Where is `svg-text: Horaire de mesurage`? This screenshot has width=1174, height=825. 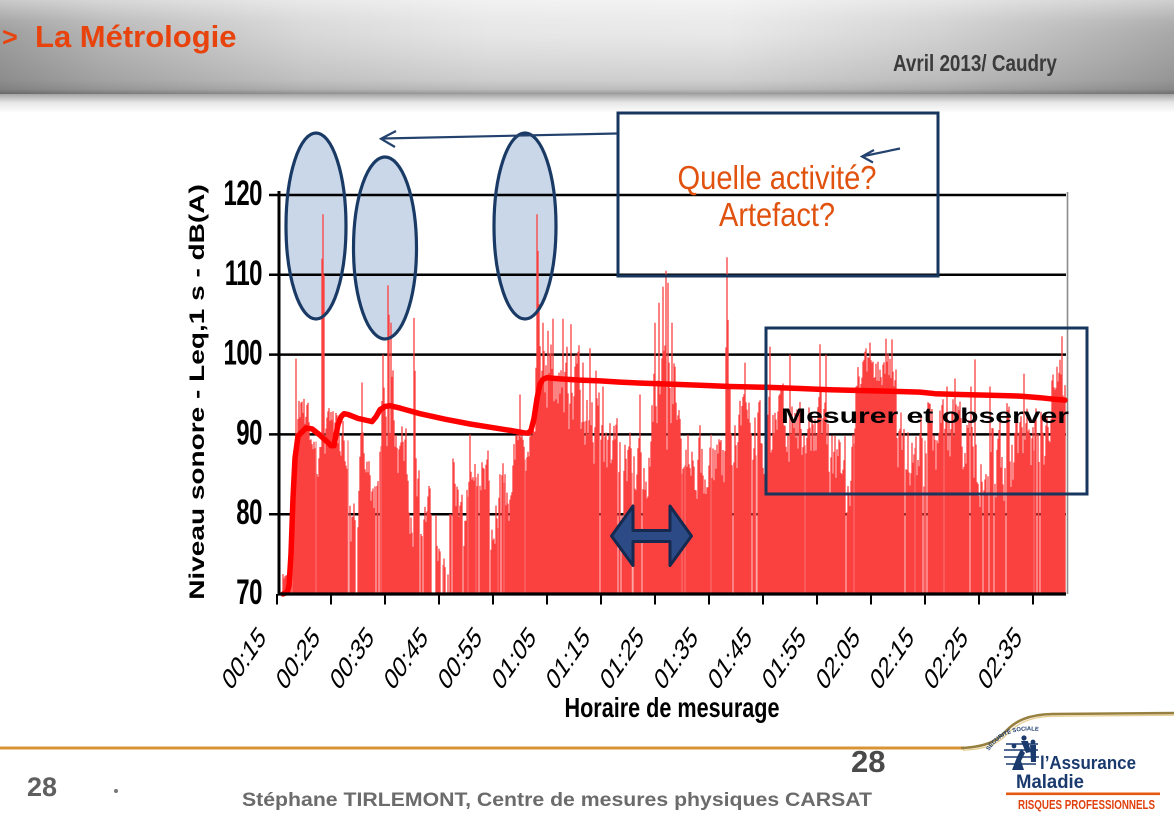 svg-text: Horaire de mesurage is located at coordinates (672, 708).